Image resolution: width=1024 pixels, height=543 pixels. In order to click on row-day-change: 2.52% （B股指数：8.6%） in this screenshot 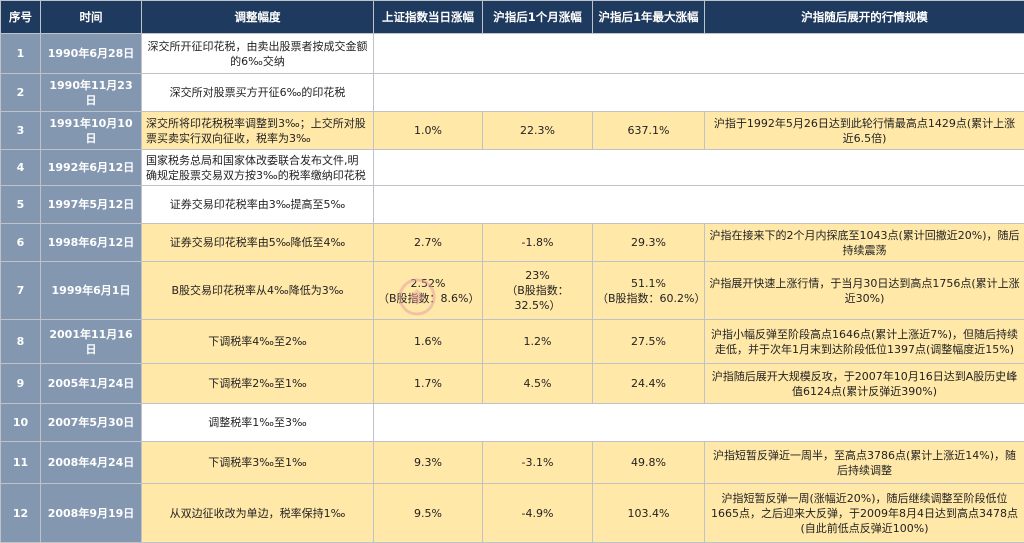, I will do `click(428, 290)`.